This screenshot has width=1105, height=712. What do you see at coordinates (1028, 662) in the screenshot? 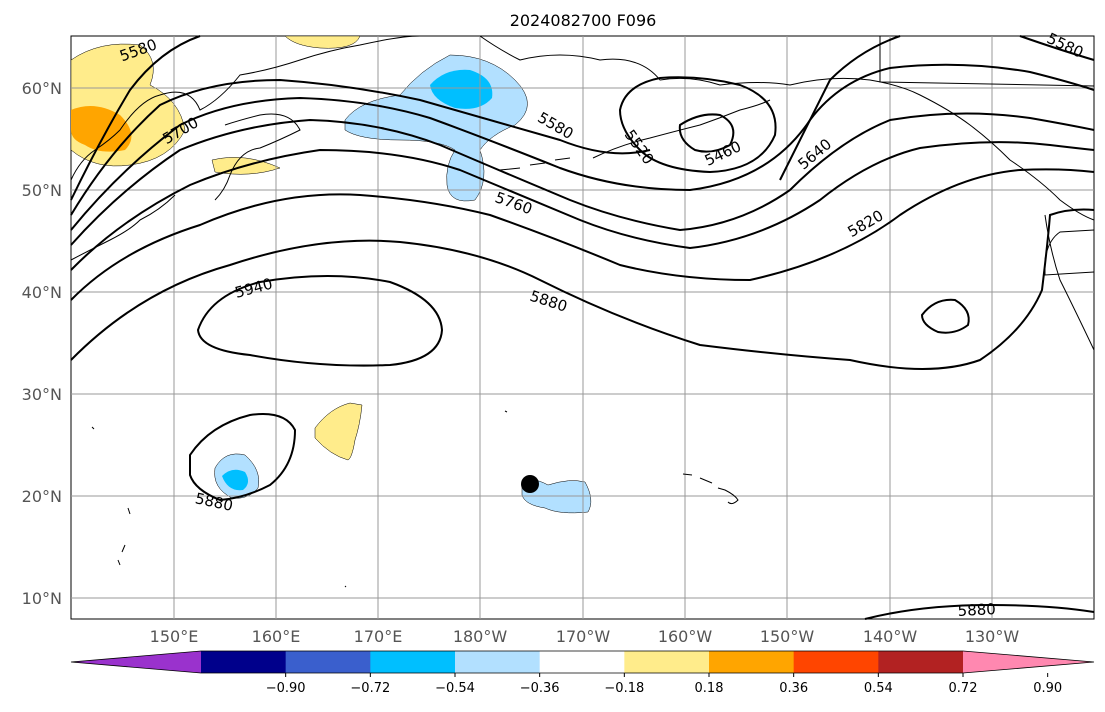
I see `colorbar-extend-high` at bounding box center [1028, 662].